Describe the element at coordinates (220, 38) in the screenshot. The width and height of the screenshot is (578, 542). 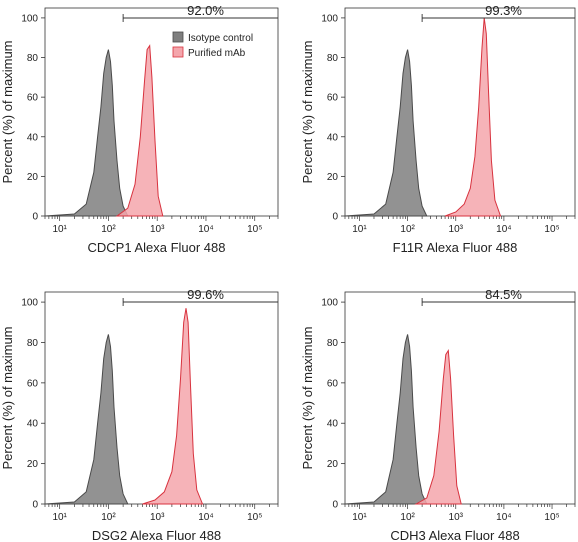
I see `legend-entry: Isotype control` at that location.